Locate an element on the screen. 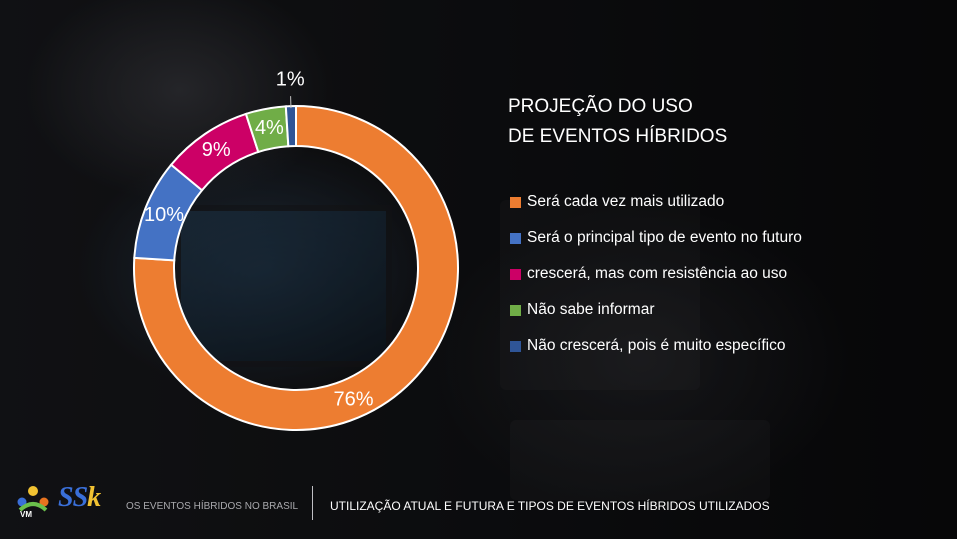 This screenshot has height=539, width=957. vm-logo-text: VM is located at coordinates (26, 514).